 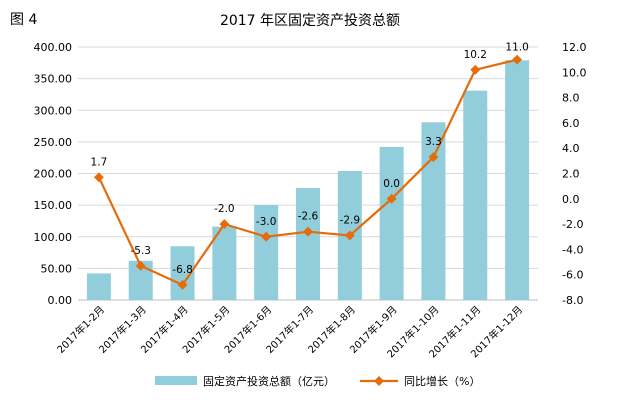 I want to click on right-tick-label: 0.0, so click(x=571, y=199).